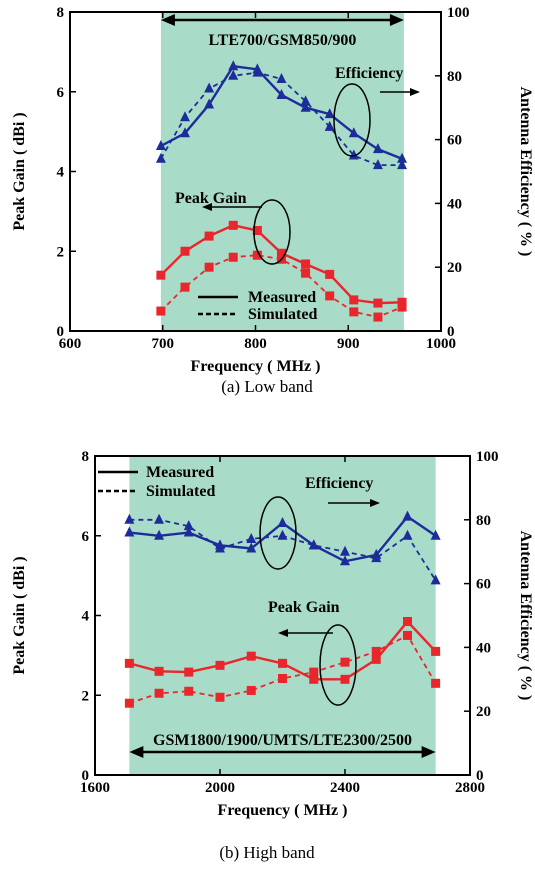 The width and height of the screenshot is (535, 873). Describe the element at coordinates (454, 268) in the screenshot. I see `y-tick-label-right: 20` at that location.